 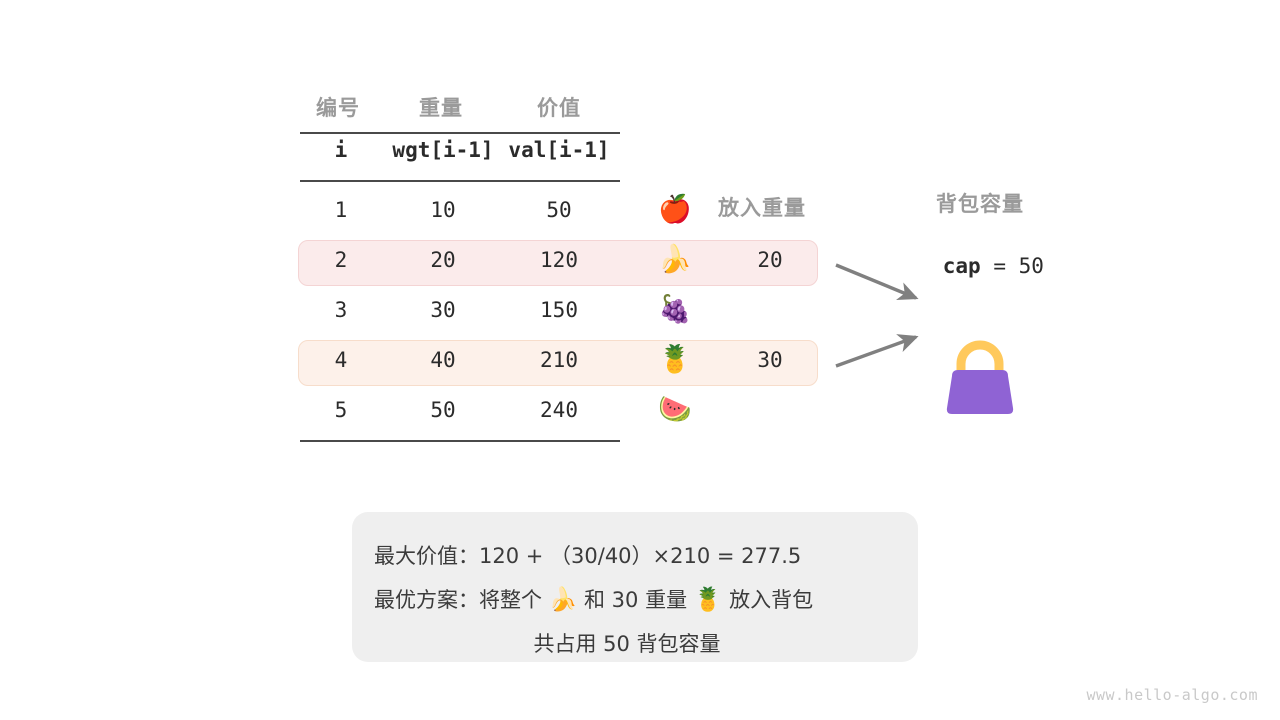 What do you see at coordinates (762, 208) in the screenshot?
I see `put-weight-header: 放入重量` at bounding box center [762, 208].